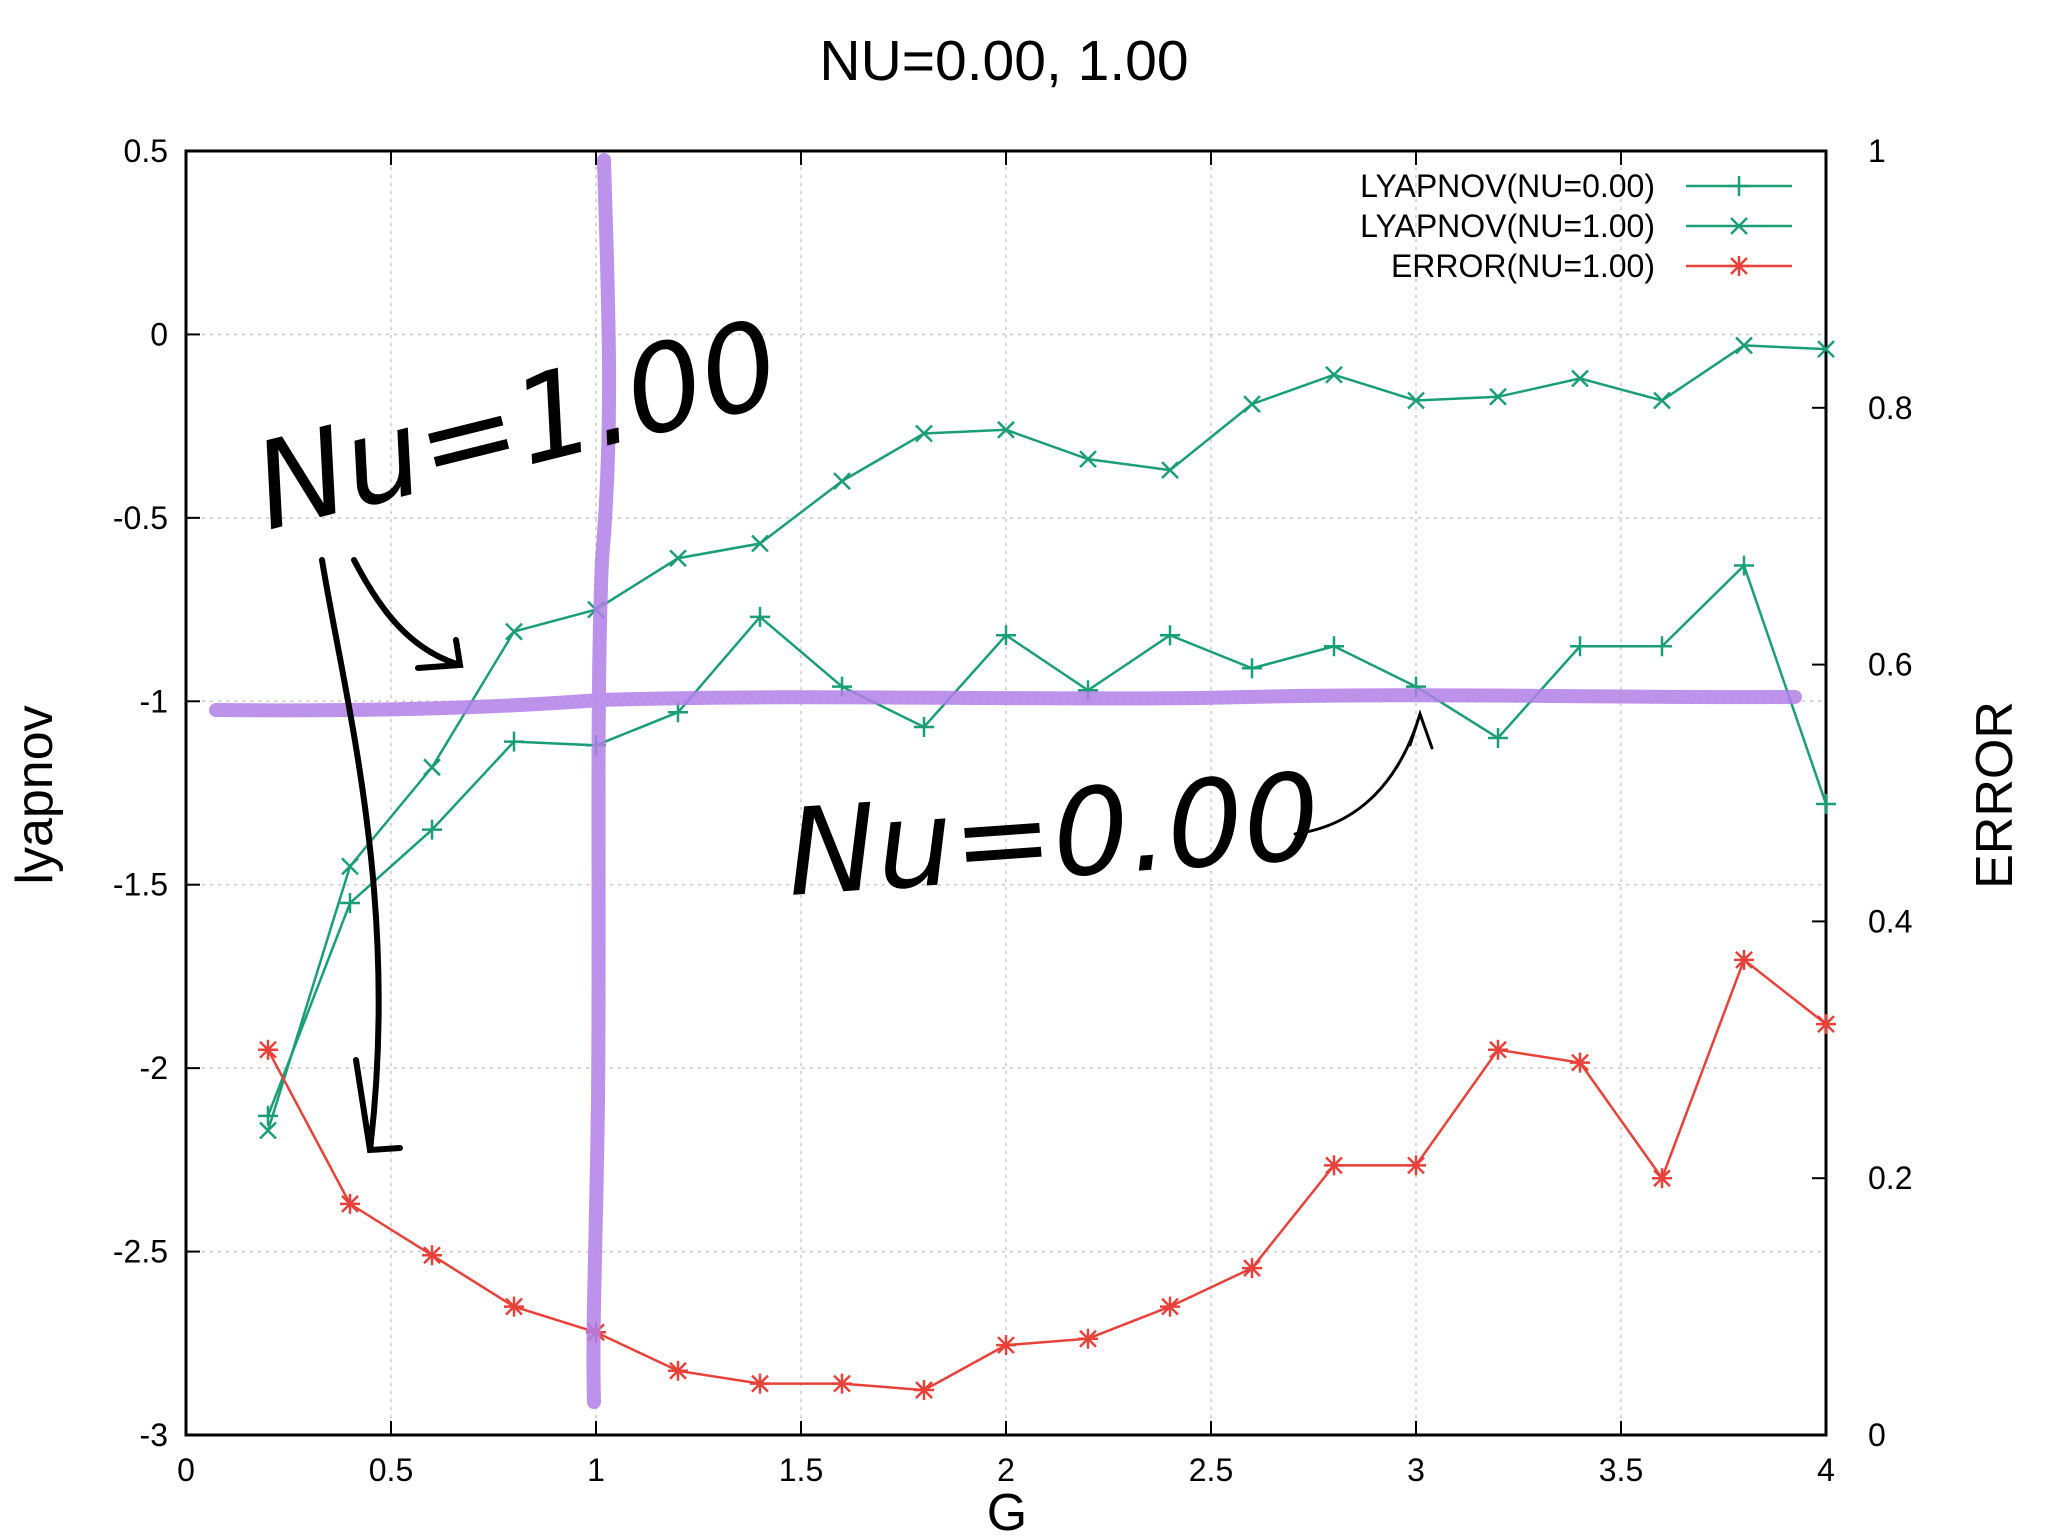 The image size is (2048, 1536). I want to click on x-tick-label: 2, so click(1006, 1470).